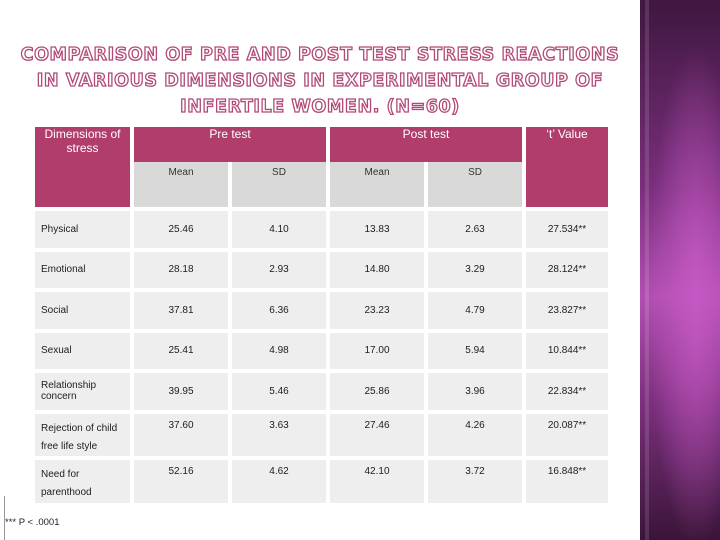 The width and height of the screenshot is (720, 540). I want to click on pre-sd-cell: 5.46, so click(278, 390).